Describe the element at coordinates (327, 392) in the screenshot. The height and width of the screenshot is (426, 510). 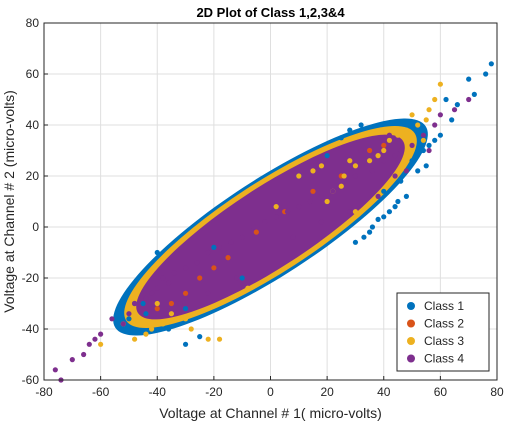
I see `x-tick-label: 20` at that location.